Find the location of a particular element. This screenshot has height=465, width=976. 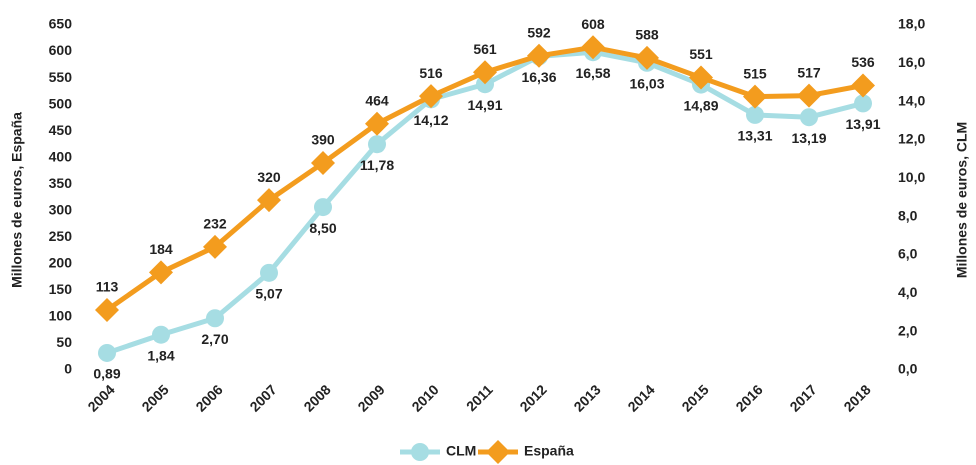

data-label: 16,03 is located at coordinates (646, 83).